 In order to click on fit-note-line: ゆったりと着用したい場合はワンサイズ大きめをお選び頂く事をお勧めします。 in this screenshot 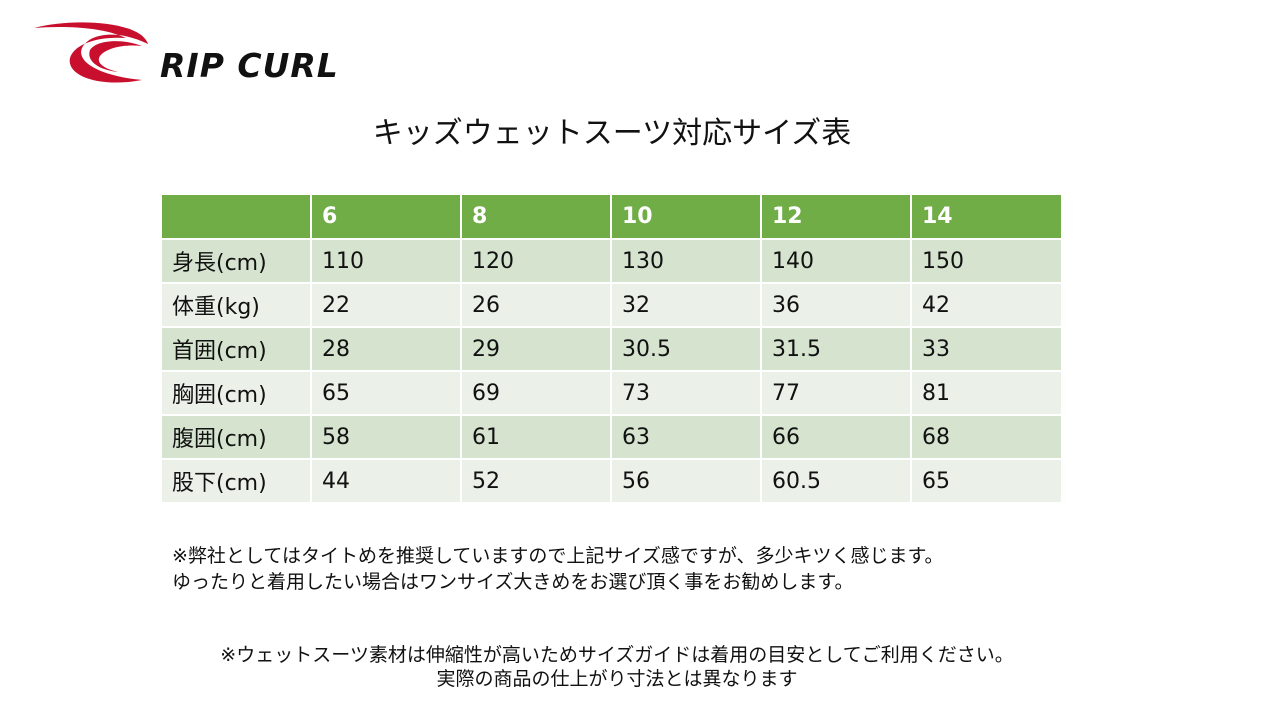, I will do `click(513, 582)`.